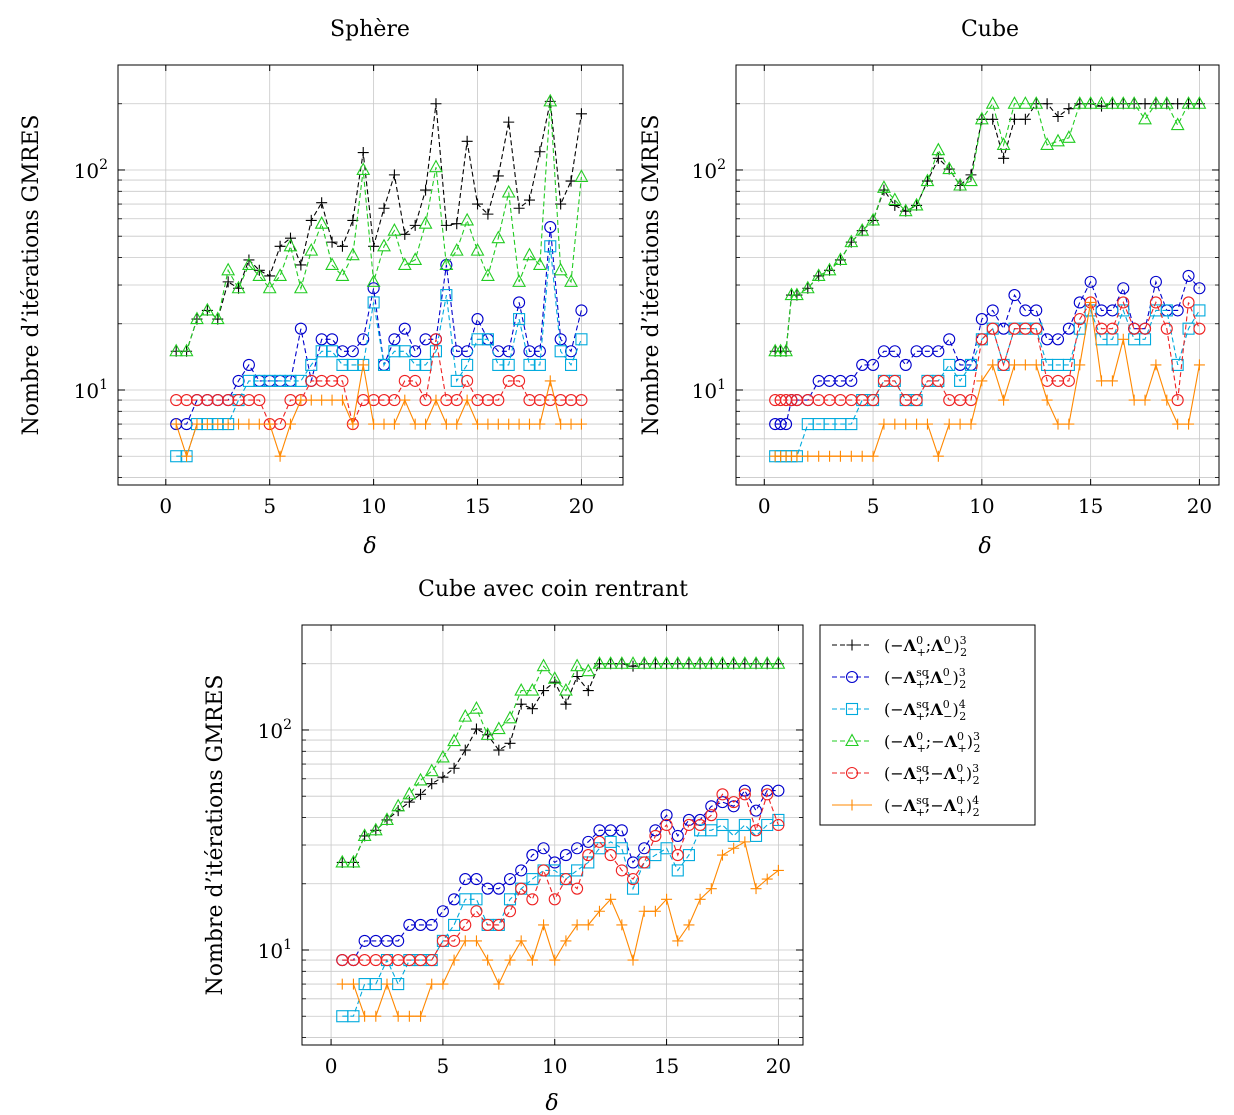 The image size is (1234, 1115). What do you see at coordinates (551, 1103) in the screenshot?
I see `x-axis-title: δ` at bounding box center [551, 1103].